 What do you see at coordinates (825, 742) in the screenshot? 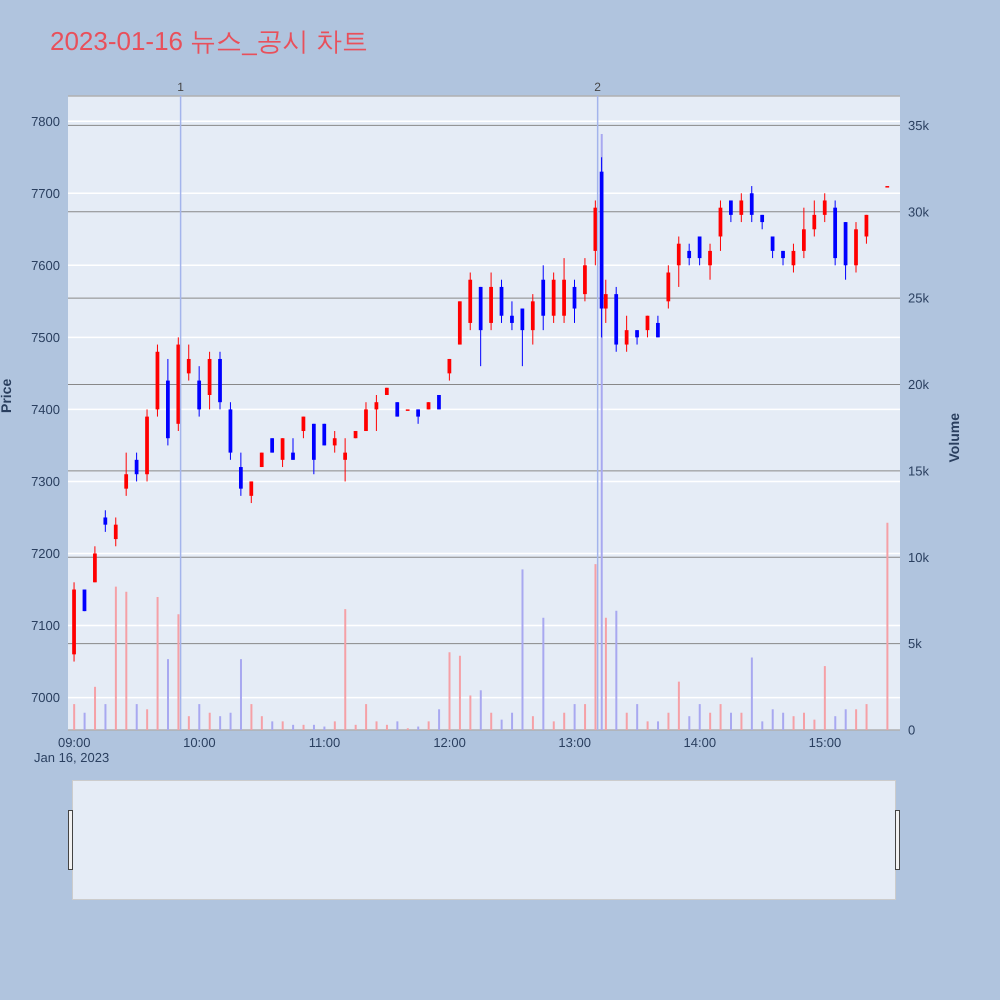
I see `x-tick-label: 15:00` at bounding box center [825, 742].